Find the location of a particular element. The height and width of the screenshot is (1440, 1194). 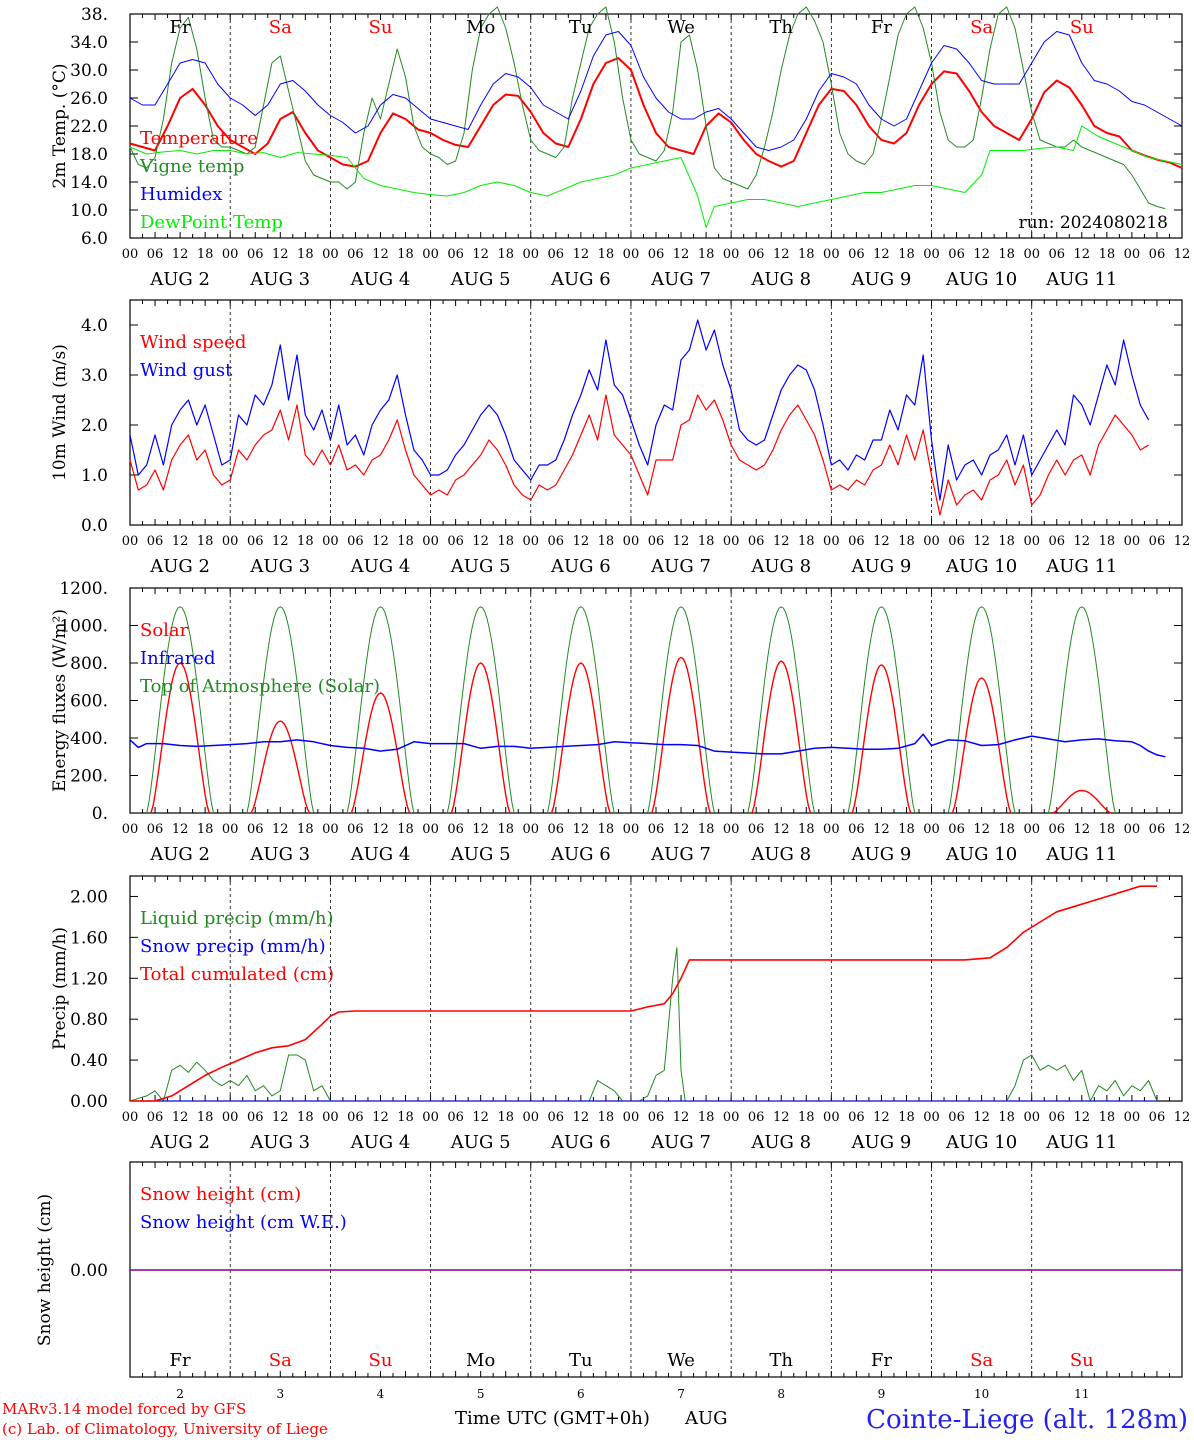

snow-weekday-label: Fr is located at coordinates (881, 1360).